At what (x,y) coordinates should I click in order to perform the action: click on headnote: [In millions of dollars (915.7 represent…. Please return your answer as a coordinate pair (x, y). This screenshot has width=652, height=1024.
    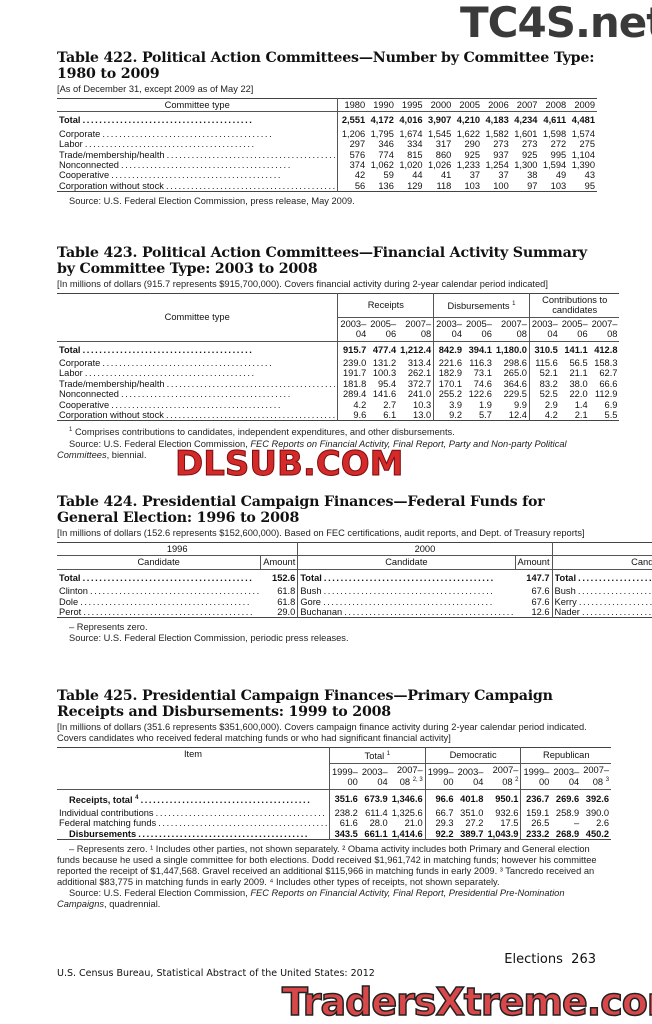
    Looking at the image, I should click on (302, 284).